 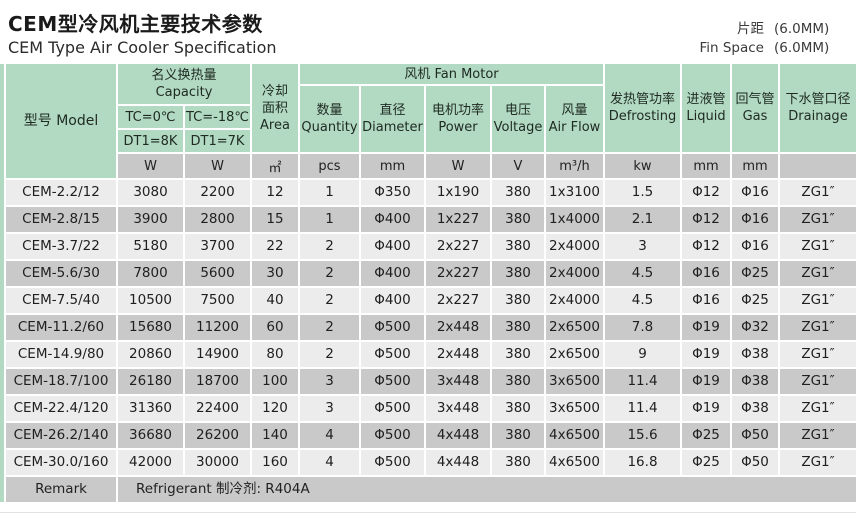 I want to click on cell-liquid: Φ16, so click(x=706, y=300).